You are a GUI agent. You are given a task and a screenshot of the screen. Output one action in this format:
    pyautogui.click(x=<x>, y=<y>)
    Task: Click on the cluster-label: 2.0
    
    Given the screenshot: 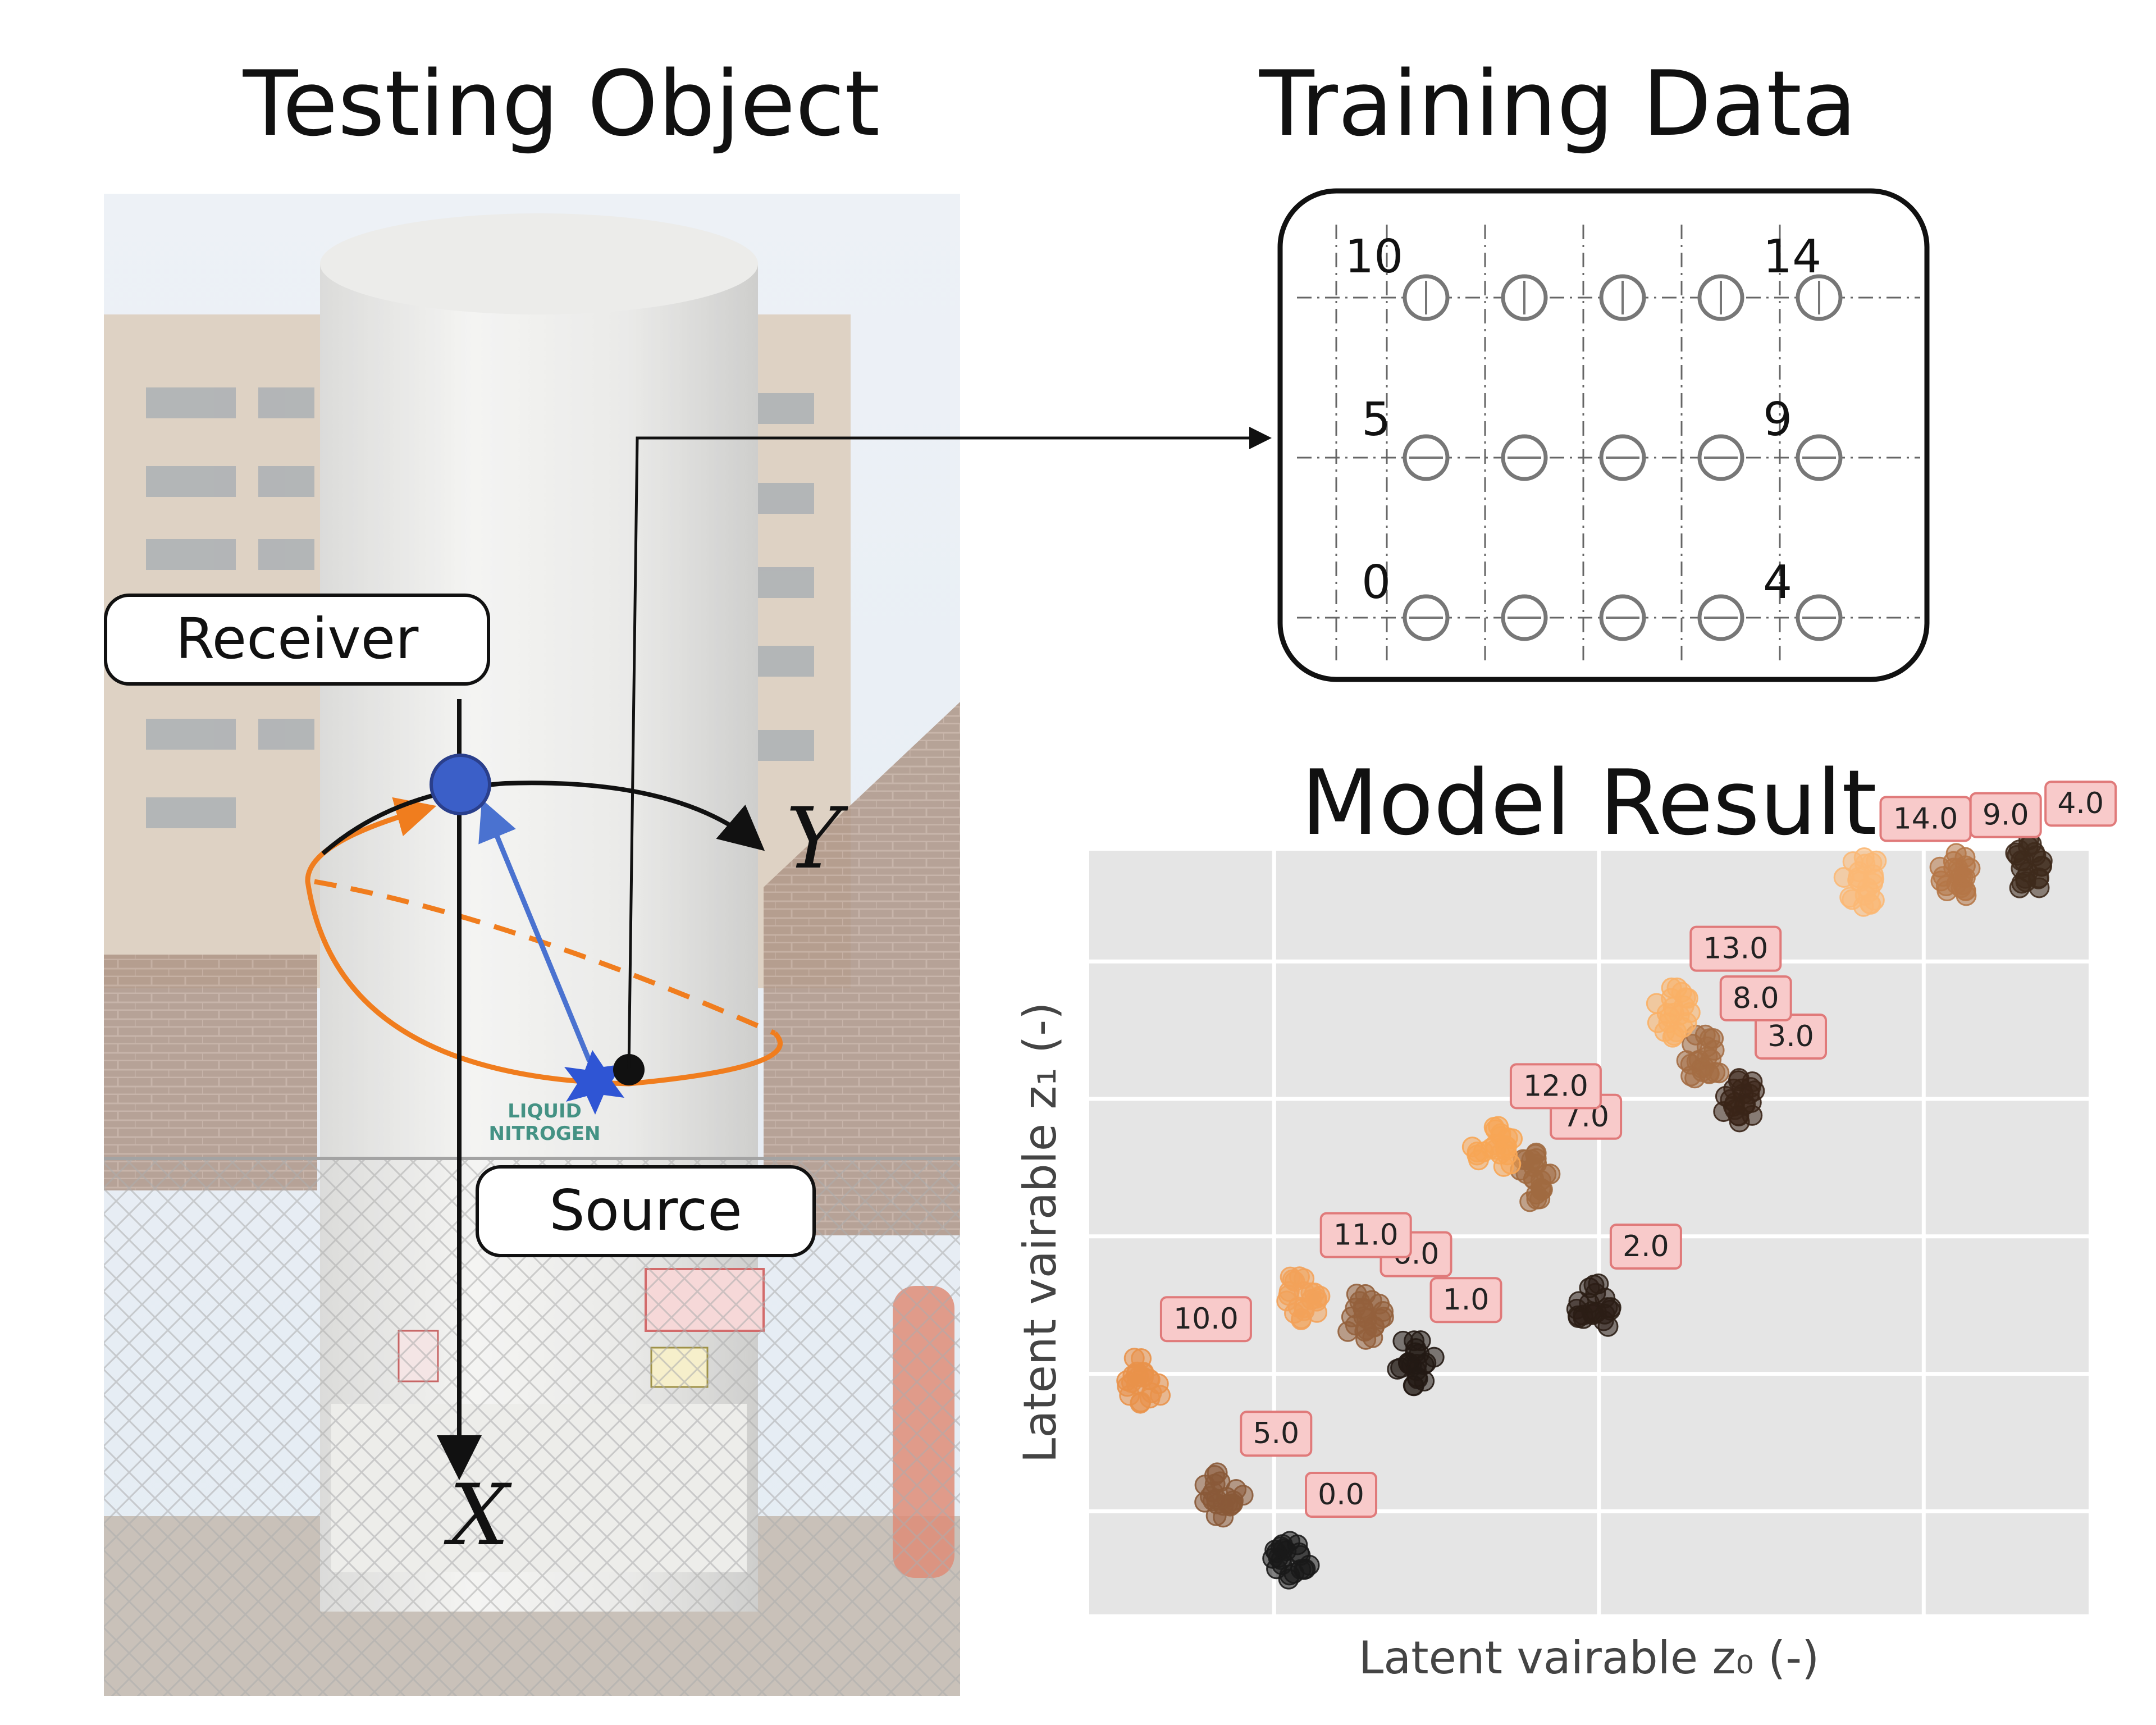 What is the action you would take?
    pyautogui.click(x=1646, y=1246)
    